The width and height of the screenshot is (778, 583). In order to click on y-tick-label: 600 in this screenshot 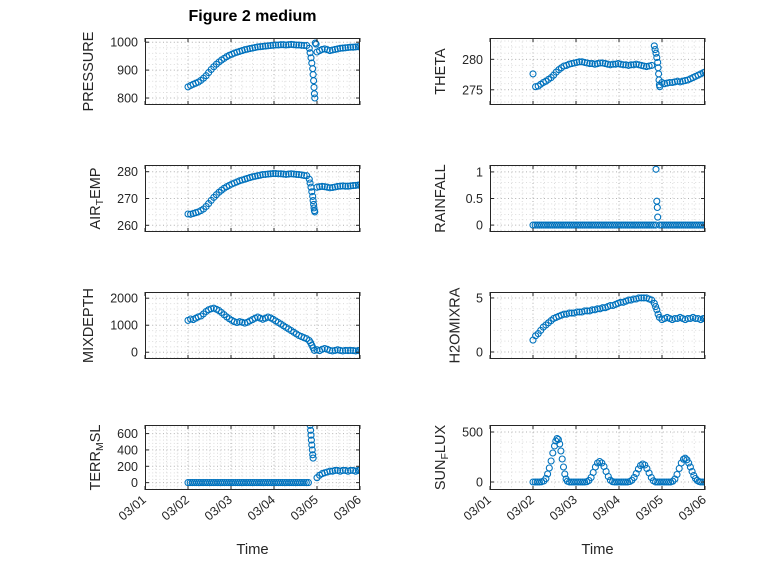, I will do `click(127, 434)`.